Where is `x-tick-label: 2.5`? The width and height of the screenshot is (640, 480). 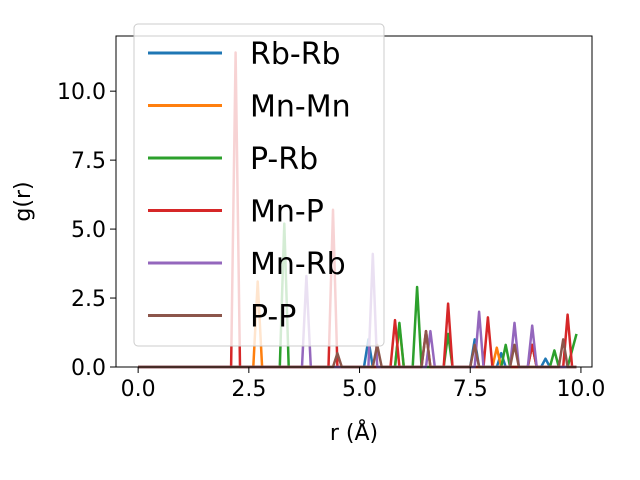 x-tick-label: 2.5 is located at coordinates (248, 389).